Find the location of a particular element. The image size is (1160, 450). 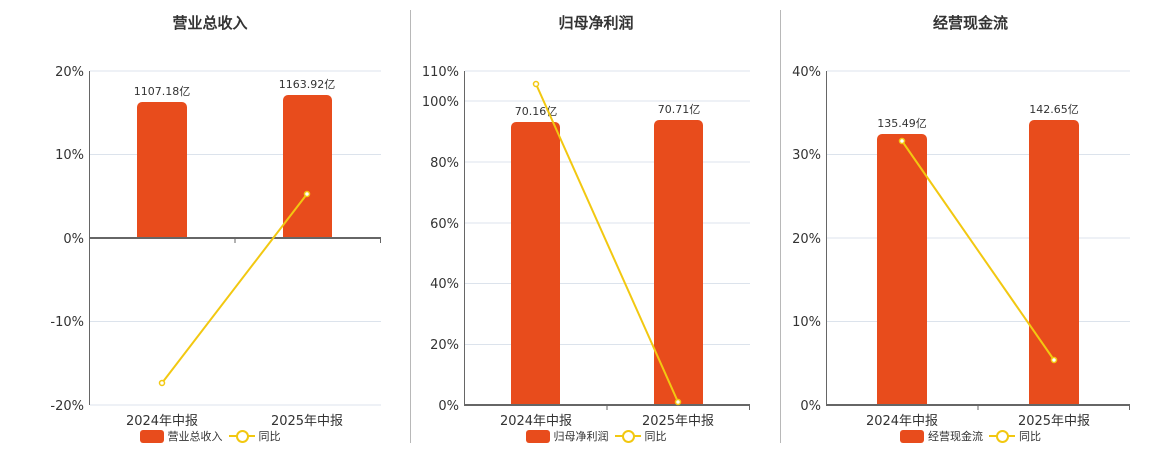

legend-label: 营业总收入 is located at coordinates (195, 436).